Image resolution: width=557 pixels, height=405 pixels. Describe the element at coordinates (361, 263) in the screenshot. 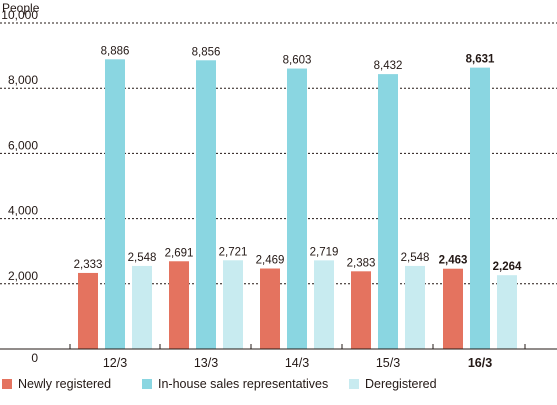

I see `data-label-newly-registered-15-3: 2,383` at that location.